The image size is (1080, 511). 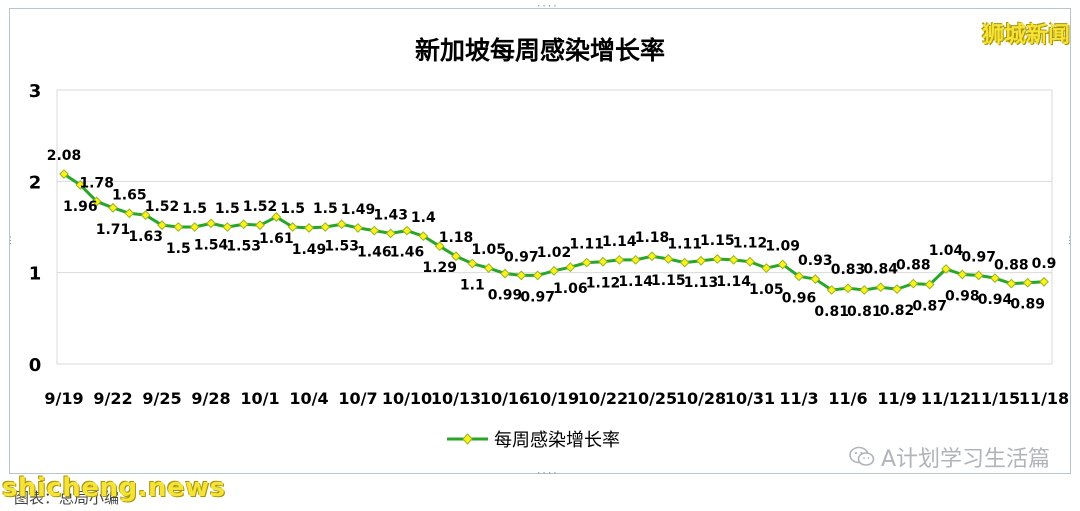 I want to click on x-tick-label: 10/25, so click(x=652, y=398).